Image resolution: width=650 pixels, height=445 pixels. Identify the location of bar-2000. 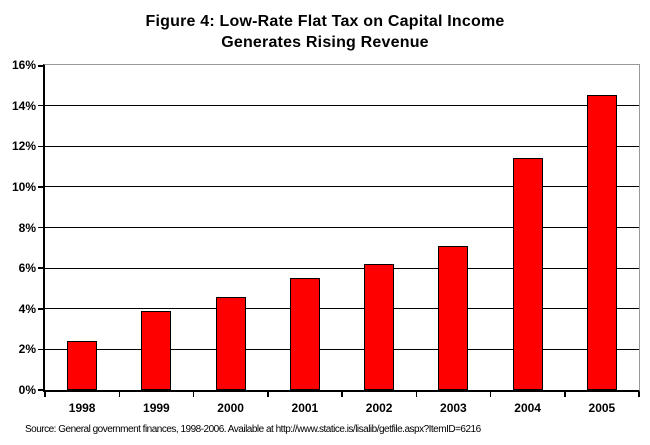
(230, 343).